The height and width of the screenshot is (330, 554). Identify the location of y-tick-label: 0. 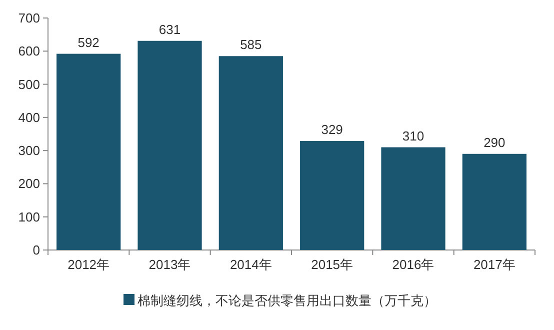
(36, 250).